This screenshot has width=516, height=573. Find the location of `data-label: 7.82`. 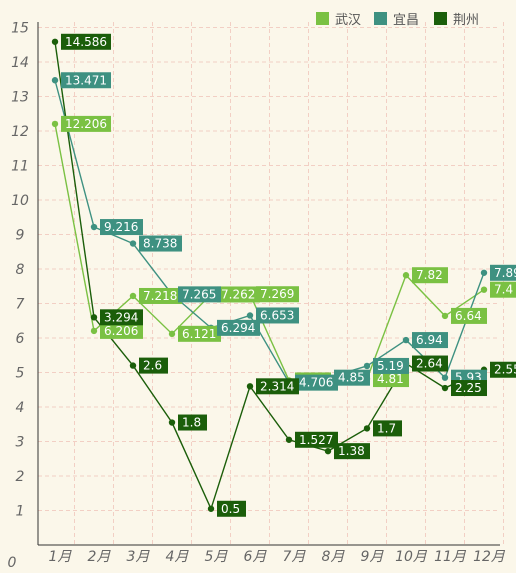

data-label: 7.82 is located at coordinates (429, 275).